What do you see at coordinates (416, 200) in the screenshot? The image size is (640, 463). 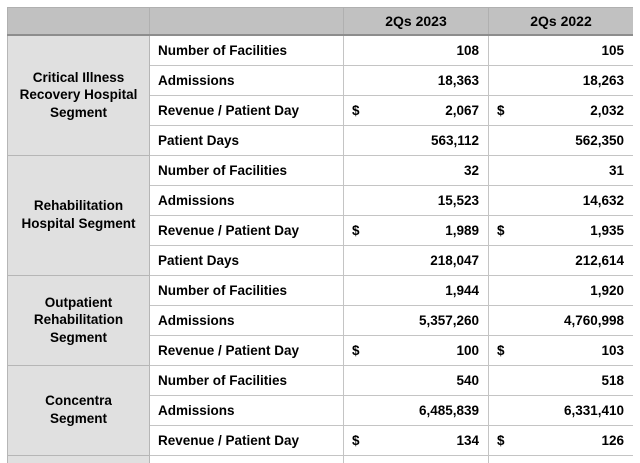 I see `value-cell-2023: 15,523` at bounding box center [416, 200].